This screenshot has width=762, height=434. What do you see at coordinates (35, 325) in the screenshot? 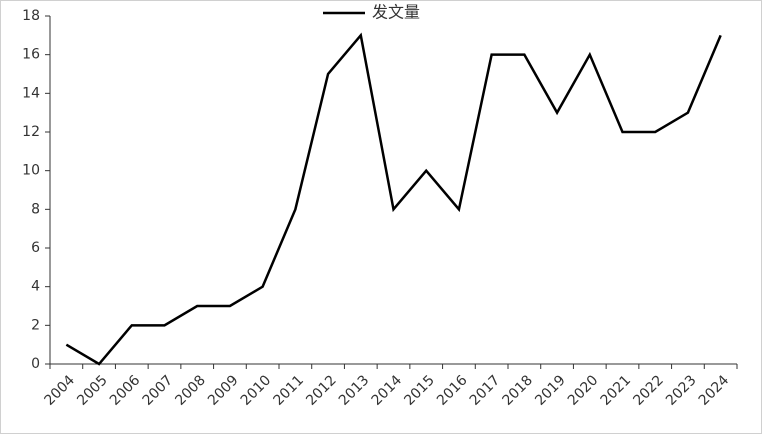
I see `y-tick-label: 2` at bounding box center [35, 325].